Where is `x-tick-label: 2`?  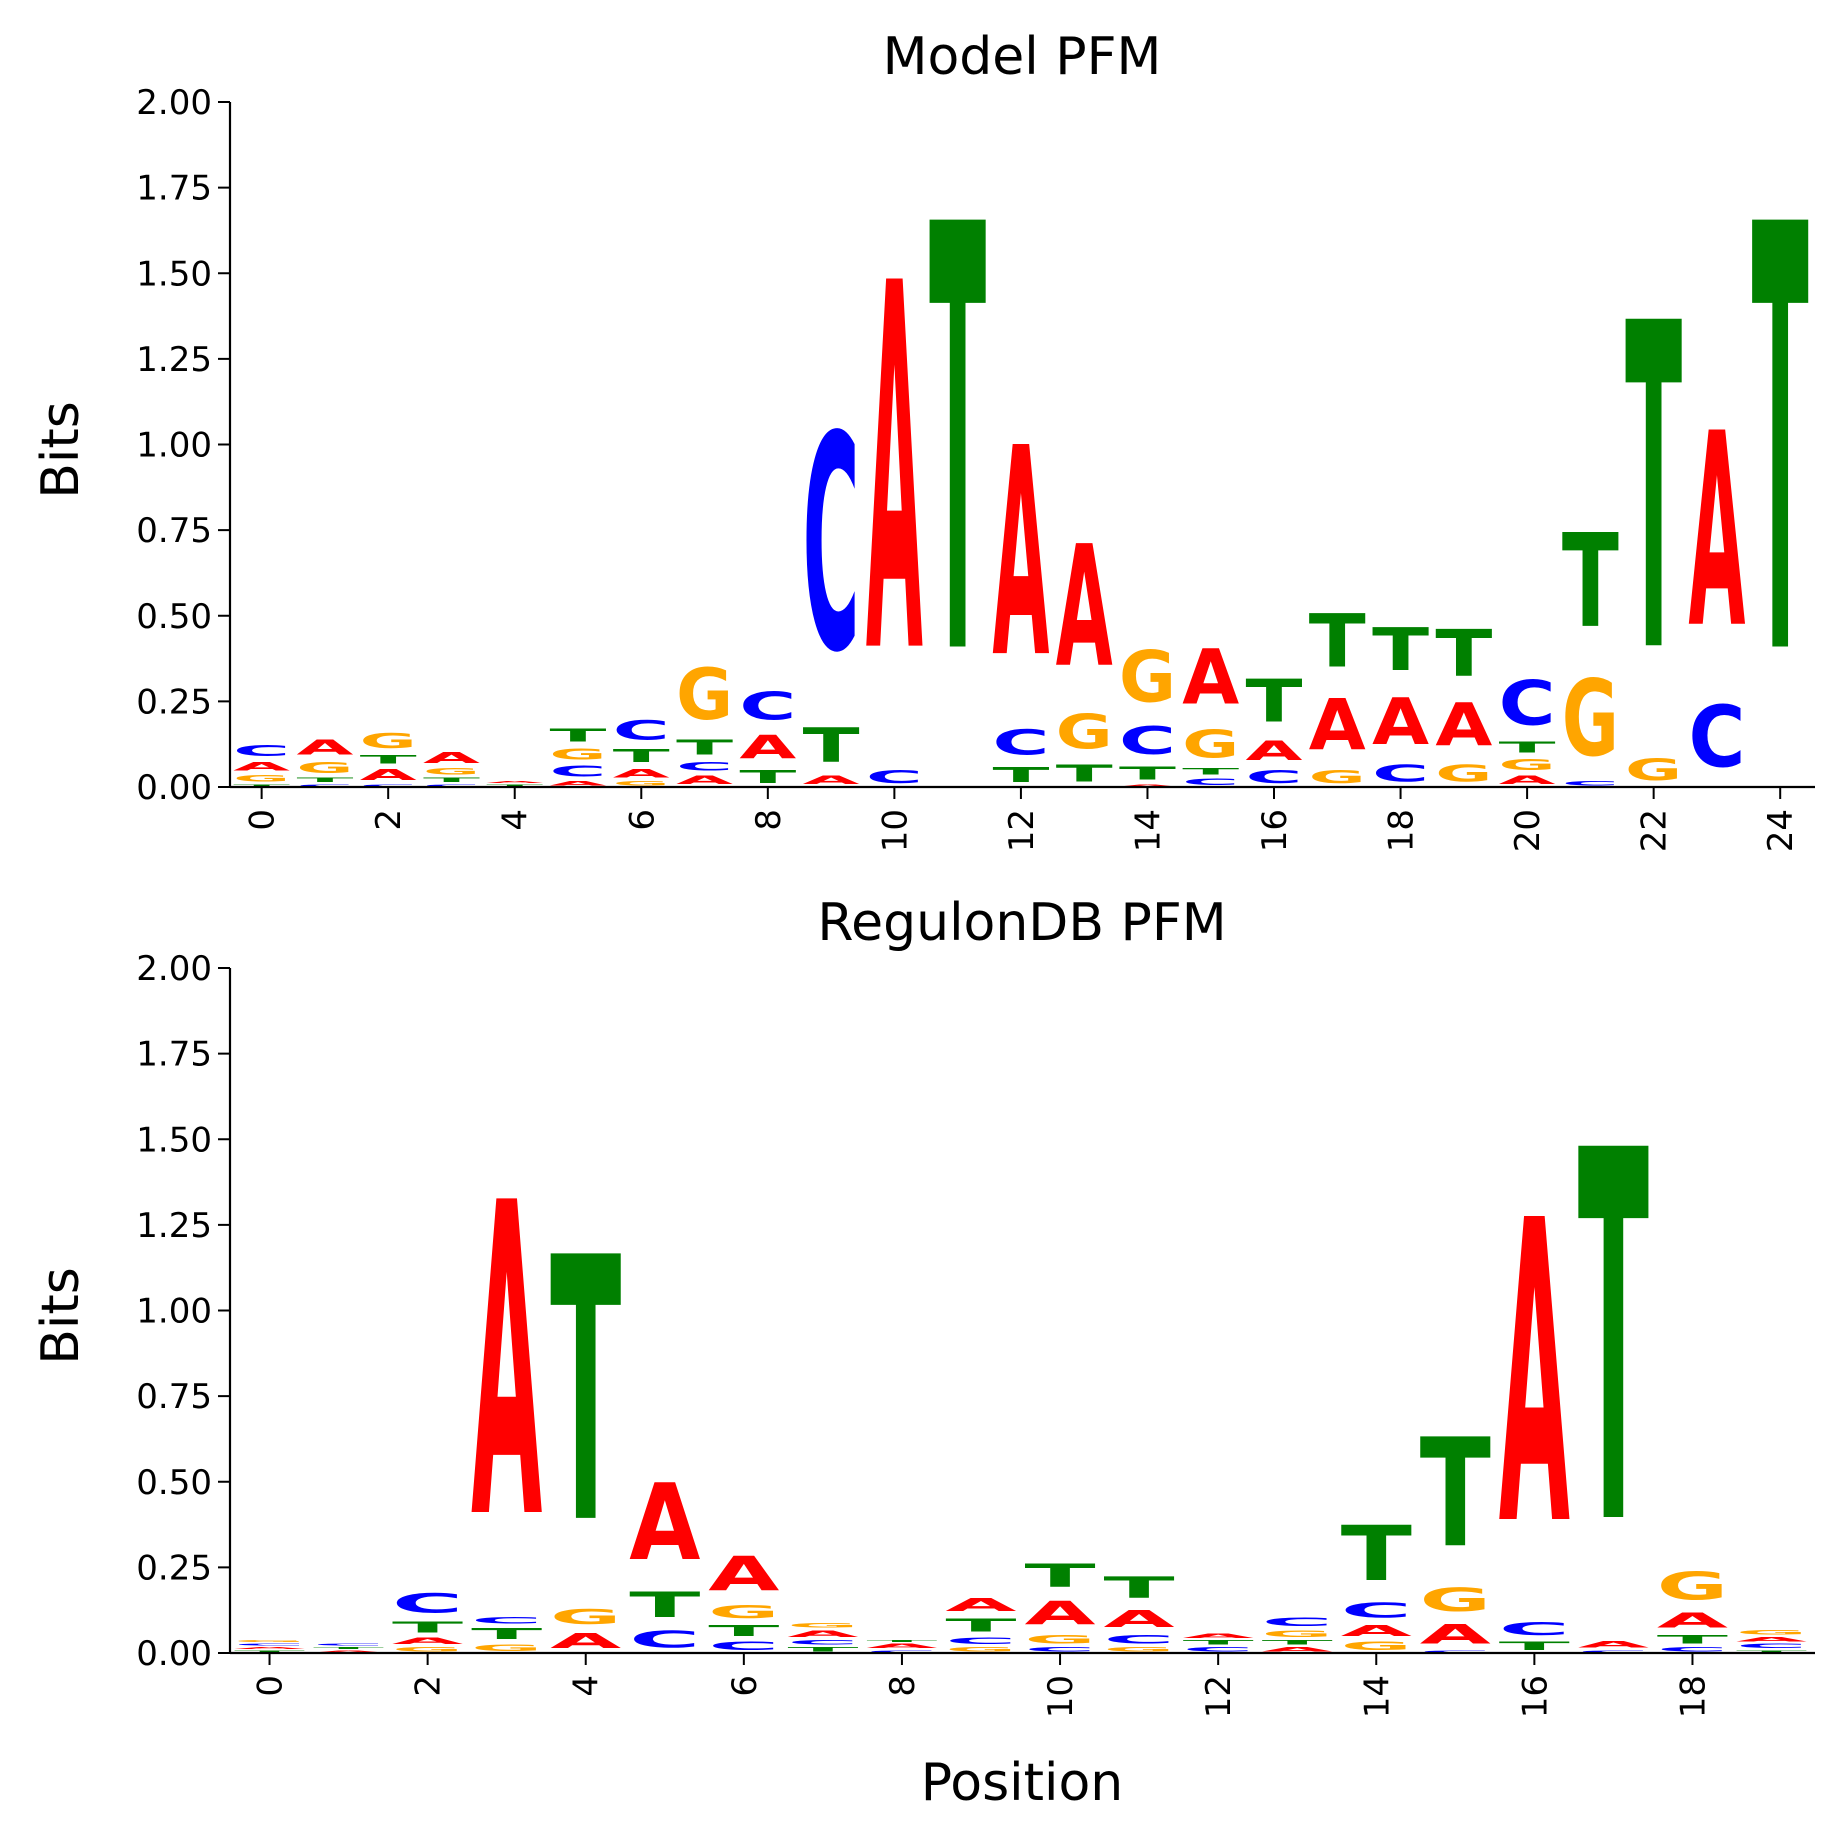 x-tick-label: 2 is located at coordinates (429, 1686).